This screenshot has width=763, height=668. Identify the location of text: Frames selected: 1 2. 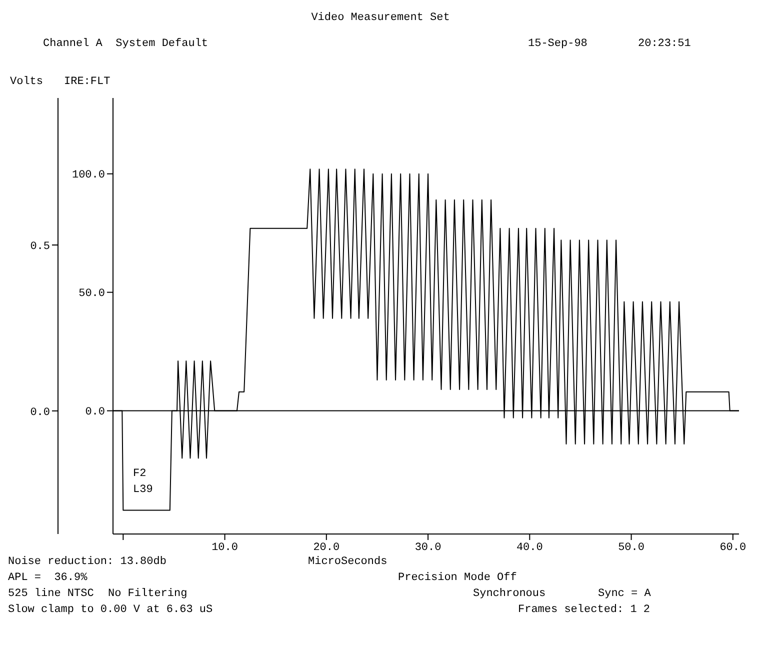
(584, 610).